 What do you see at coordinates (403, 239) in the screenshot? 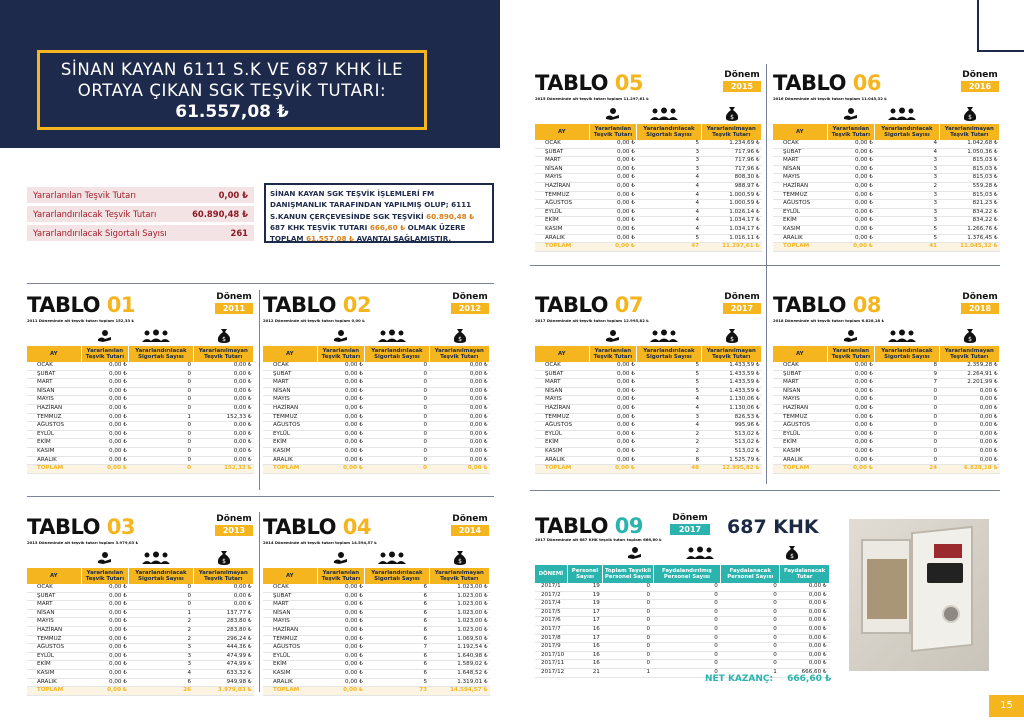
I see `info-text-4: AVANTAJ SAĞLAMIŞTIR.` at bounding box center [403, 239].